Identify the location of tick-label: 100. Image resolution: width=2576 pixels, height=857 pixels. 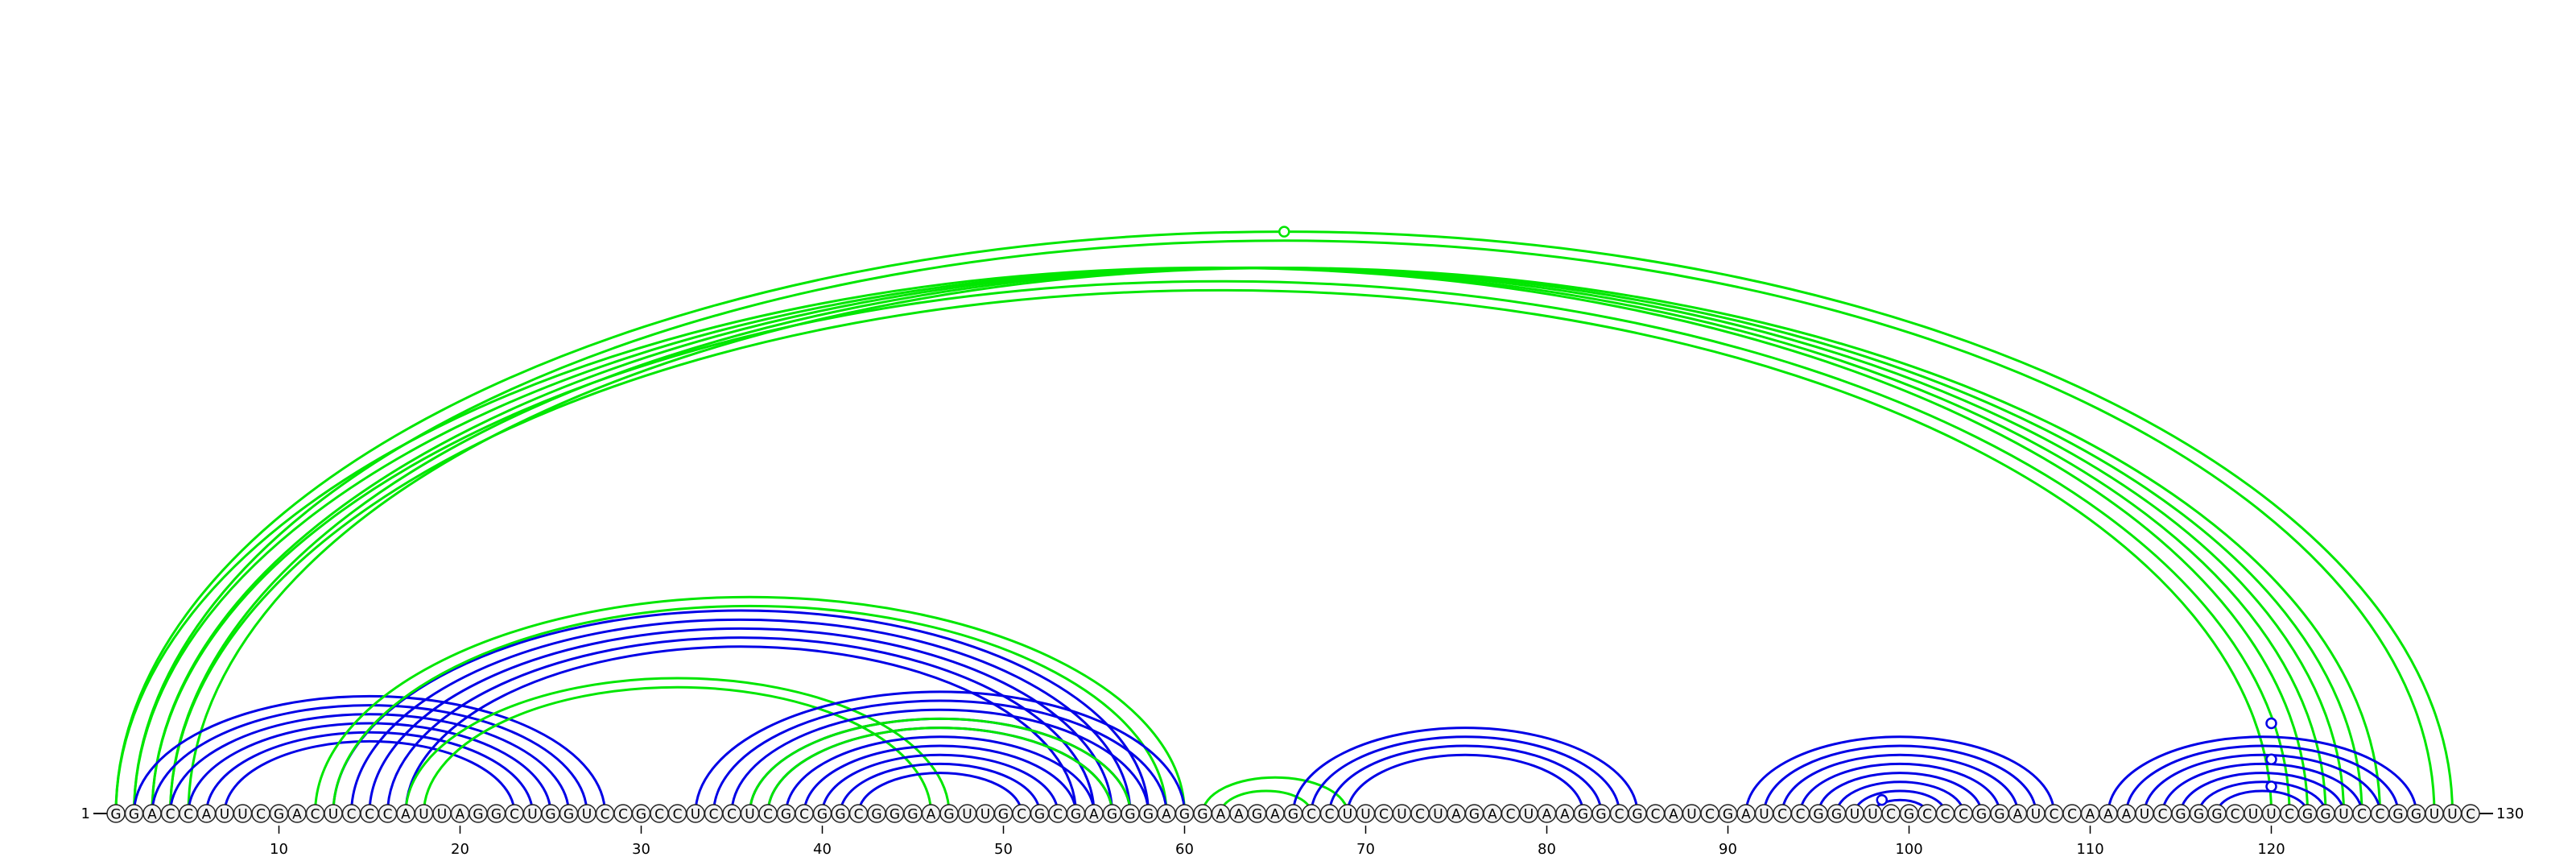
(1908, 849).